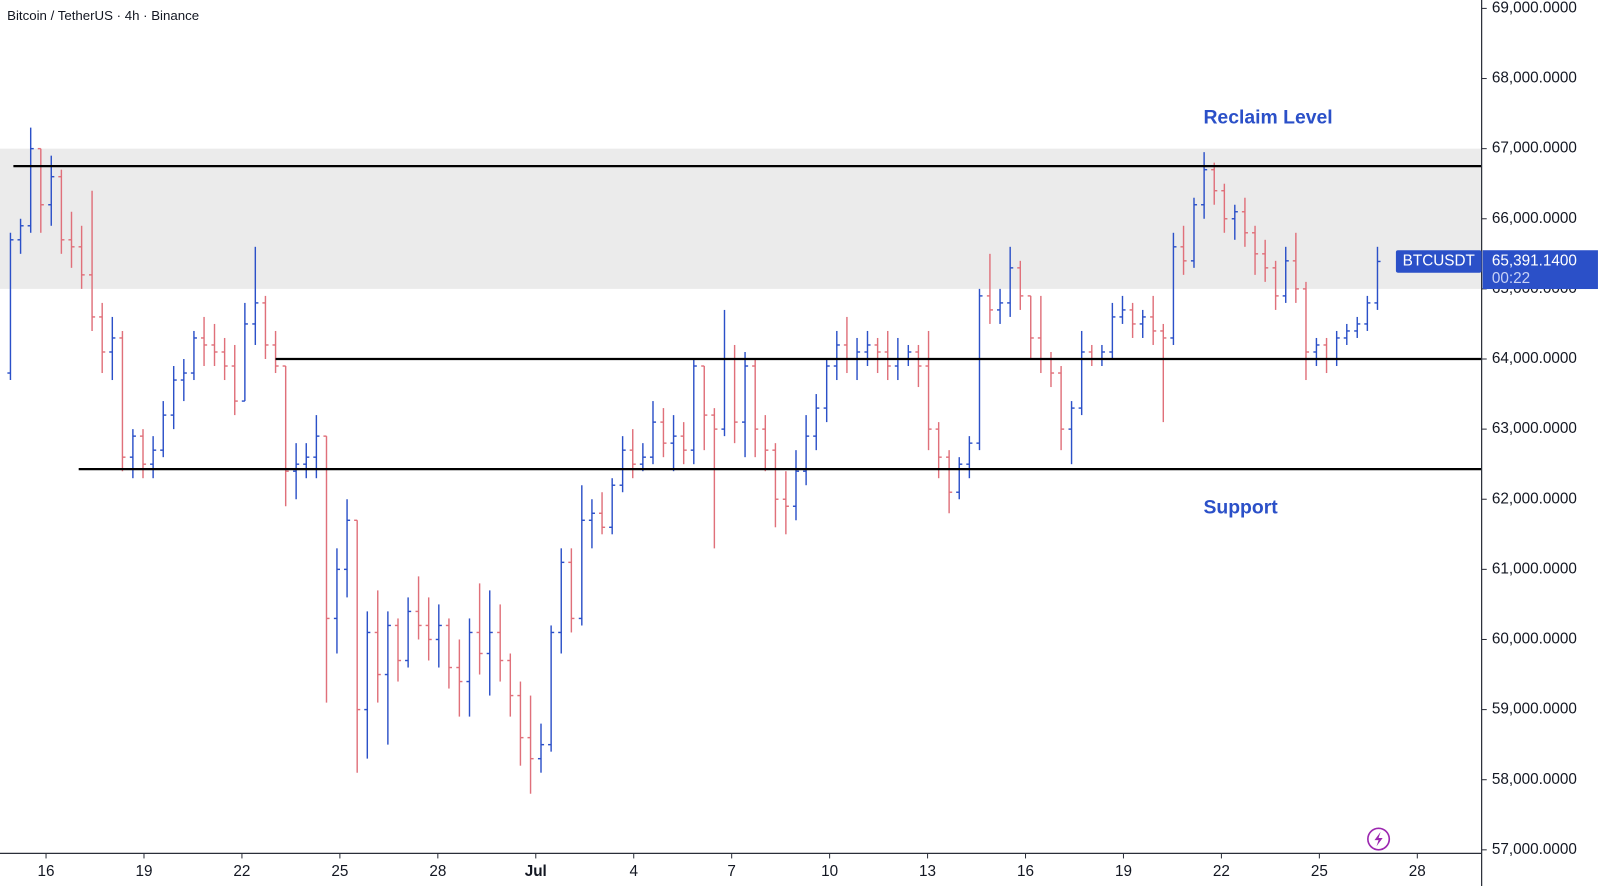 The image size is (1600, 886). I want to click on x-tick-label: 10, so click(829, 871).